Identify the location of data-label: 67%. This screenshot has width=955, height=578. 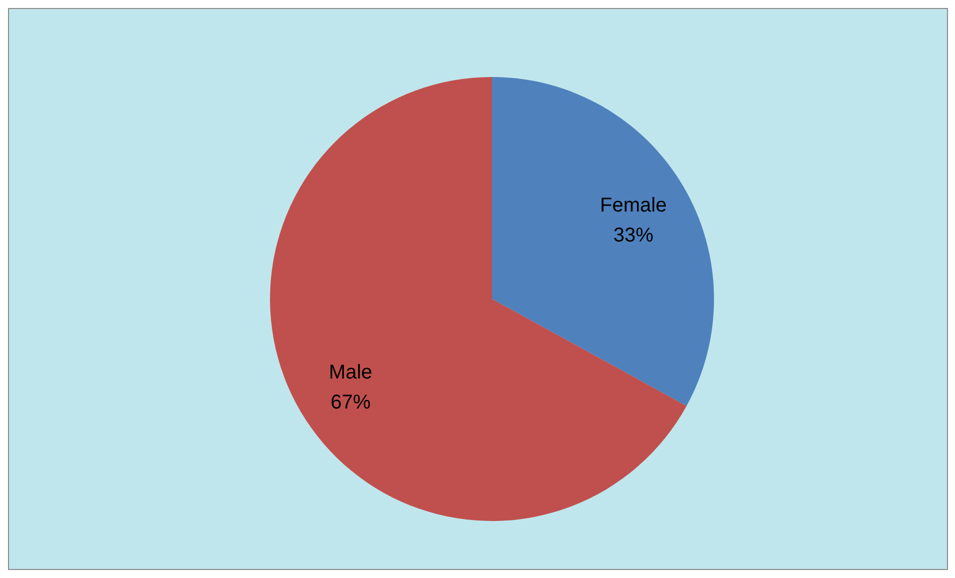
(350, 403).